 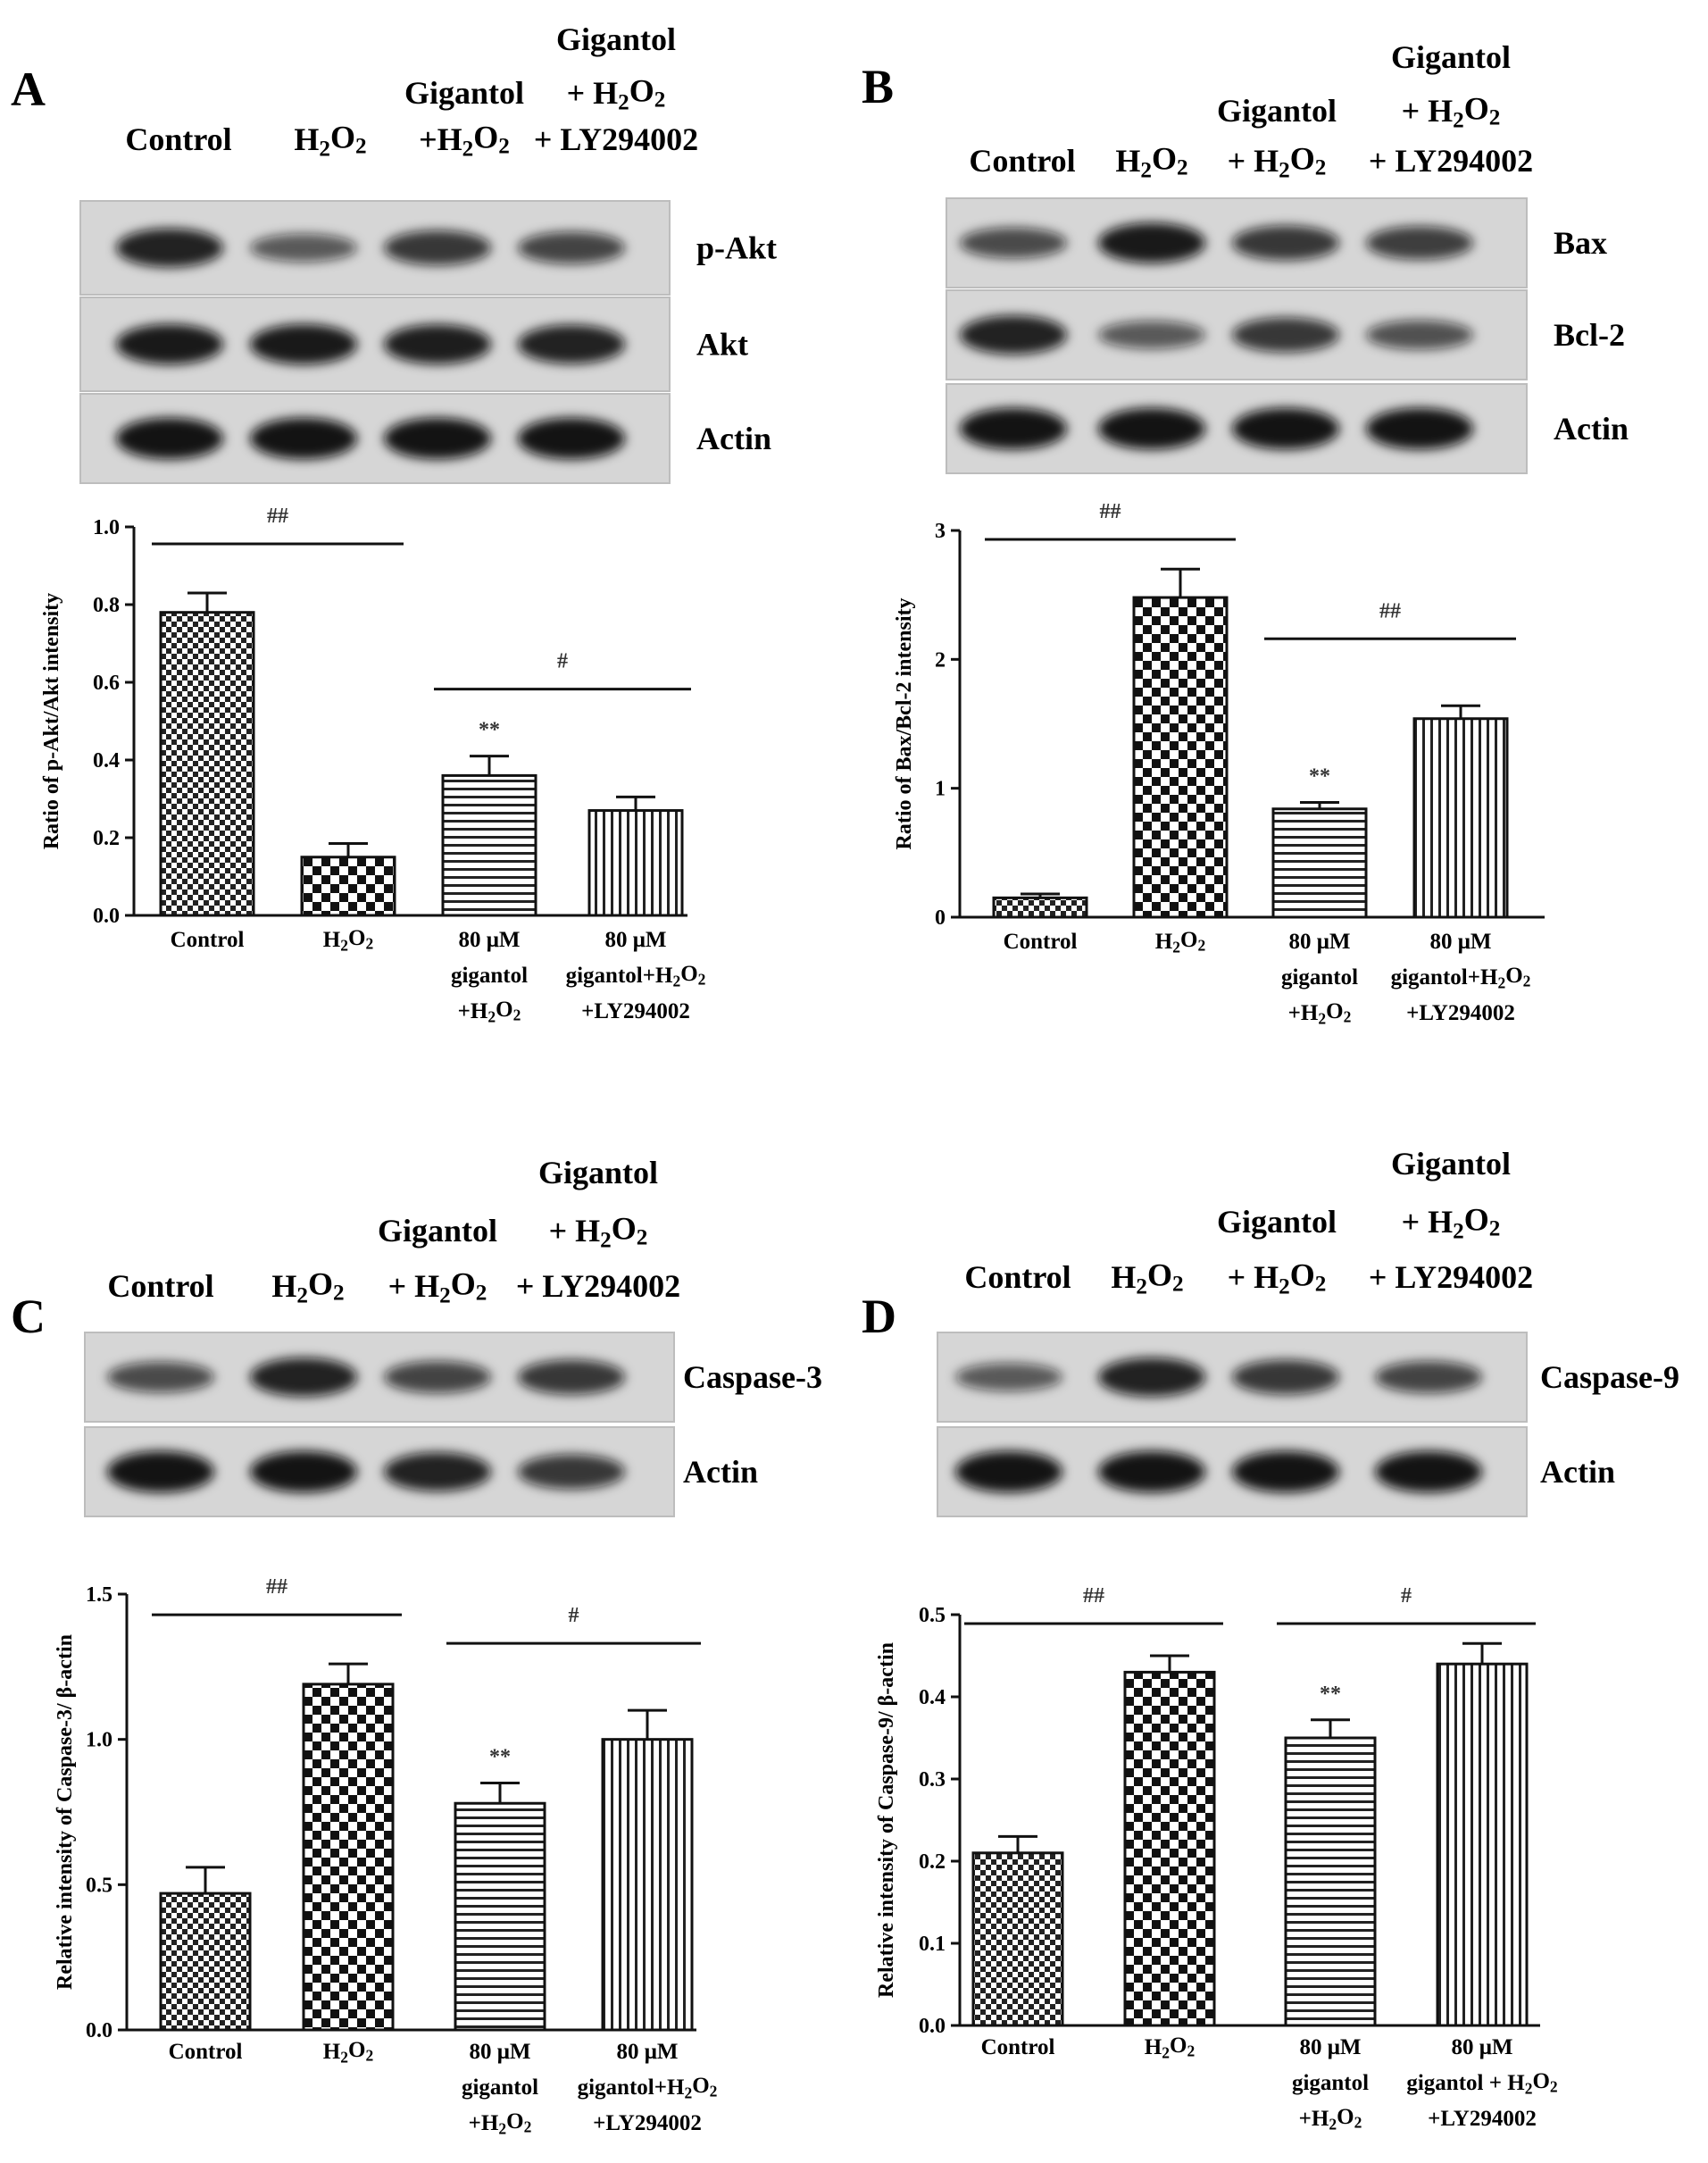 What do you see at coordinates (722, 345) in the screenshot?
I see `blot-label: Akt` at bounding box center [722, 345].